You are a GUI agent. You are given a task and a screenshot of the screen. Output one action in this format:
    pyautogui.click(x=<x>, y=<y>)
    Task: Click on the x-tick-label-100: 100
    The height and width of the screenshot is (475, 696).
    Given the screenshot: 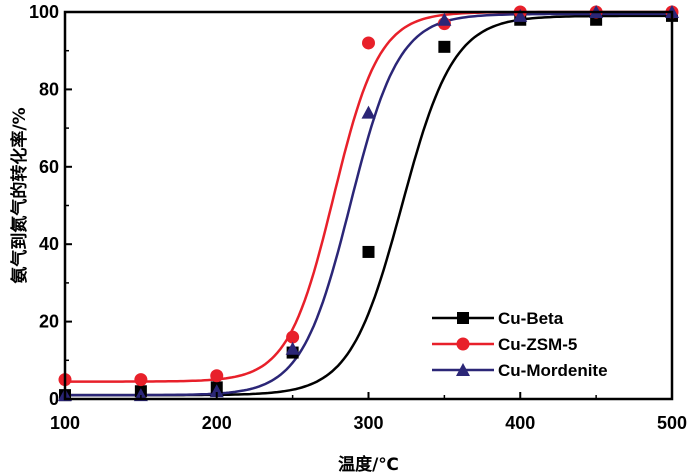 What is the action you would take?
    pyautogui.click(x=65, y=423)
    